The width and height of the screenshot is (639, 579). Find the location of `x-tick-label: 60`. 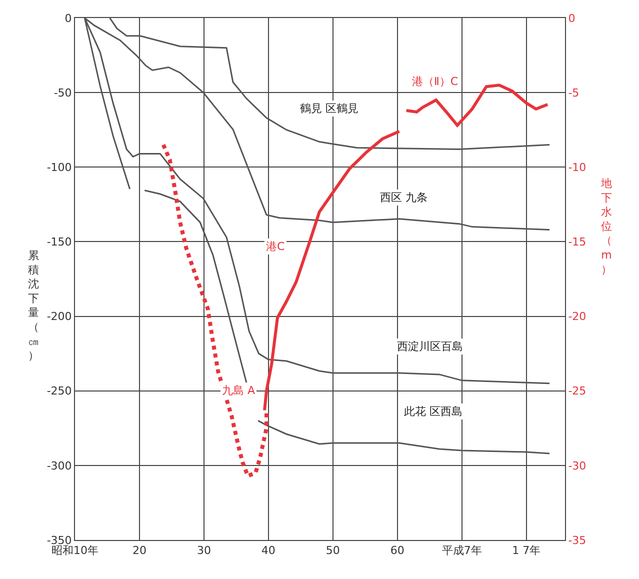

x-tick-label: 60 is located at coordinates (397, 551).